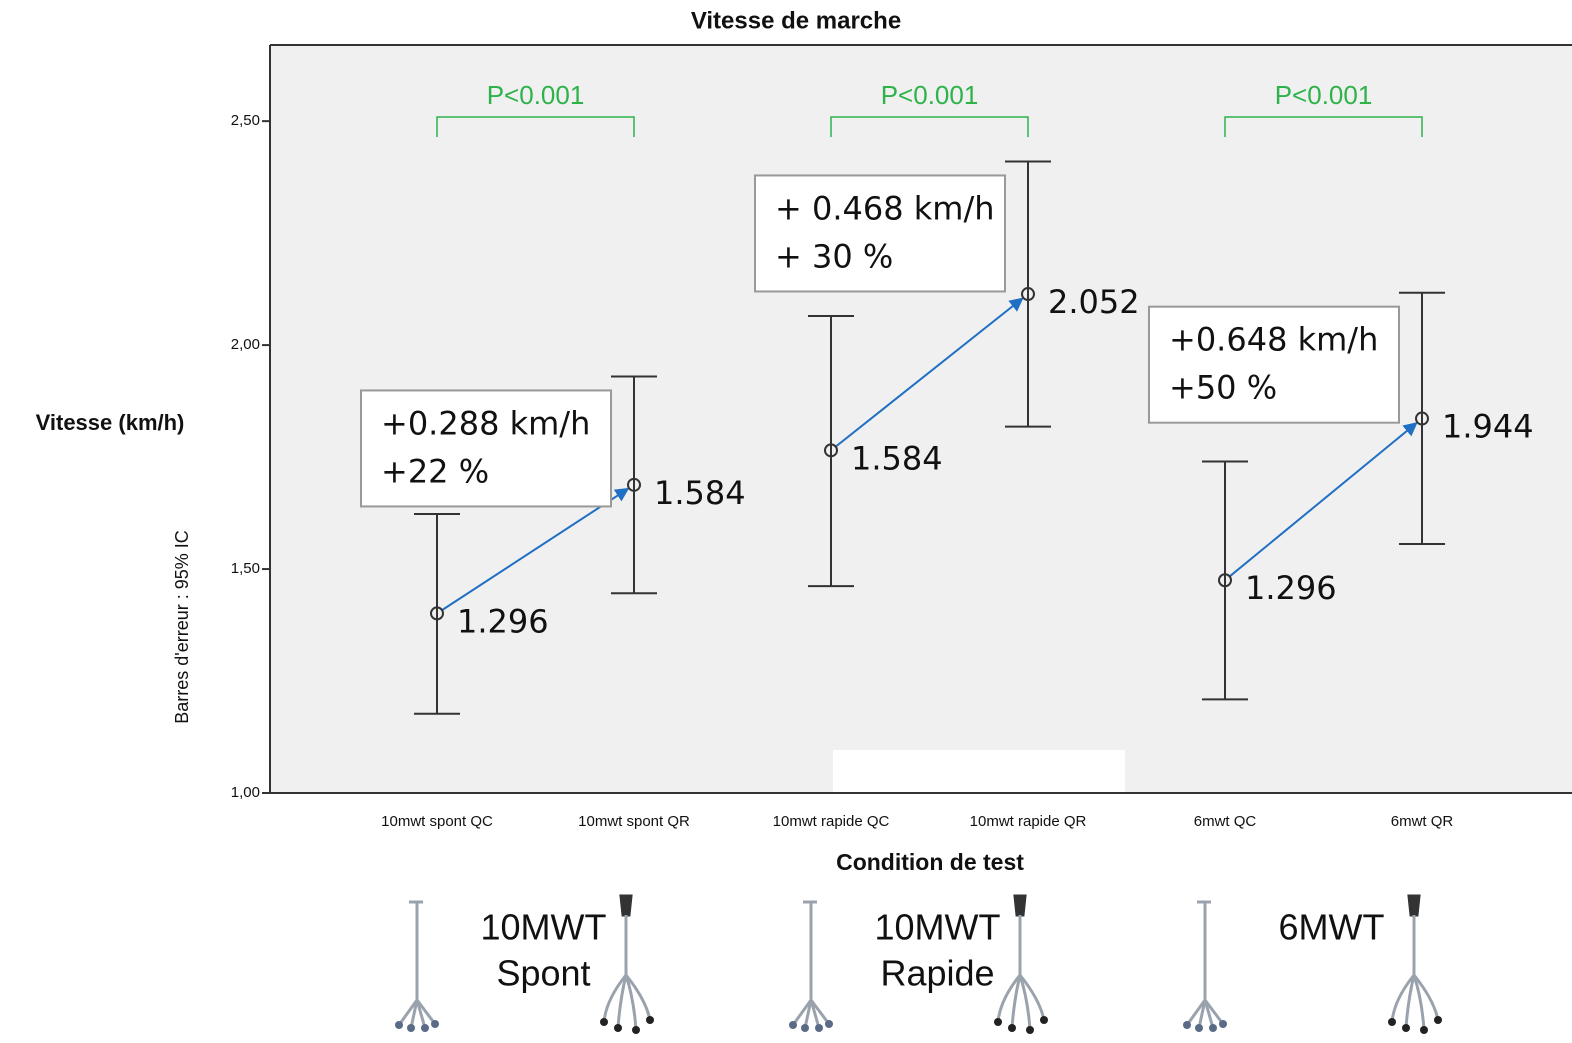 This screenshot has width=1572, height=1043. Describe the element at coordinates (831, 821) in the screenshot. I see `x-tick-label: 10mwt rapide QC` at that location.